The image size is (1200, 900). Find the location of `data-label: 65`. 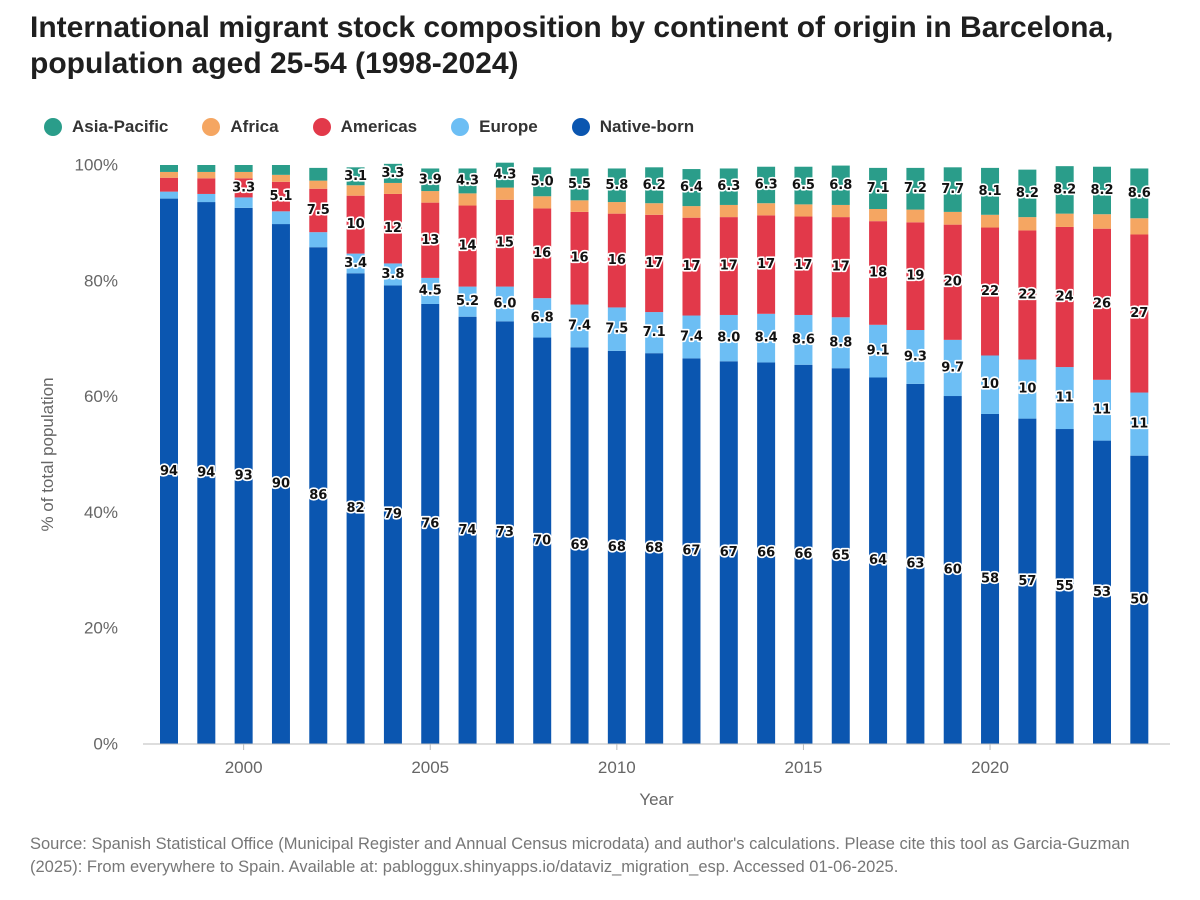

data-label: 65 is located at coordinates (841, 556).